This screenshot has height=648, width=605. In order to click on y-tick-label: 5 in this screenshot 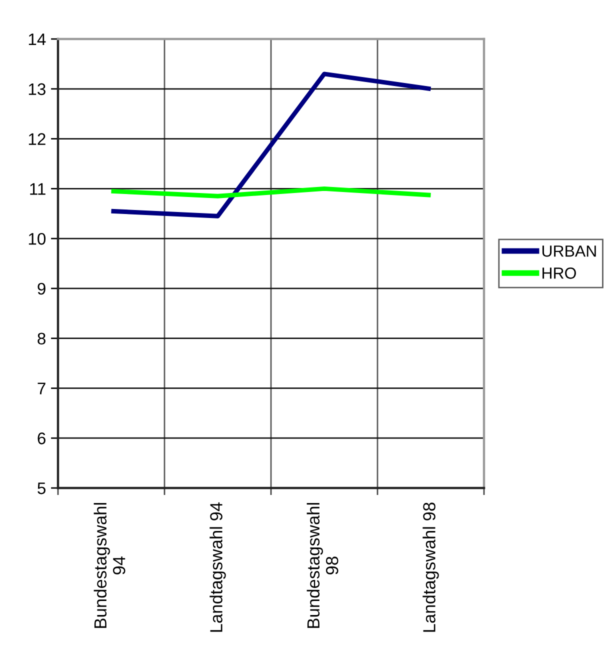, I will do `click(42, 488)`.